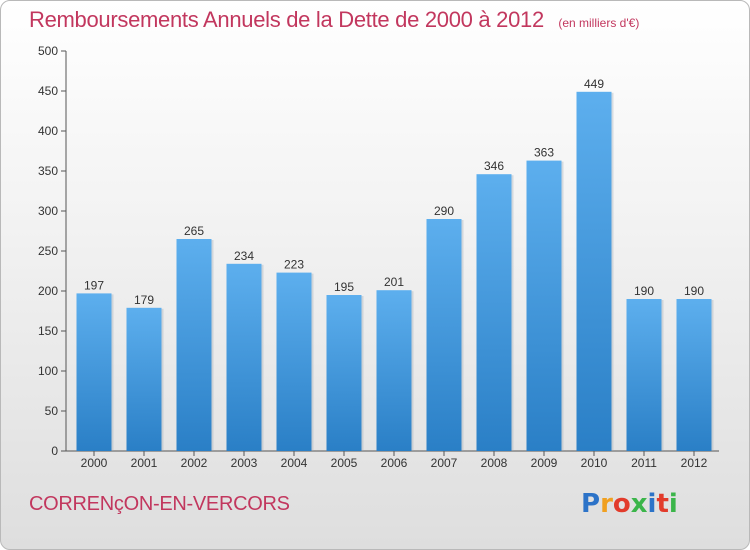 This screenshot has width=750, height=550. I want to click on y-tick-label: 100, so click(48, 371).